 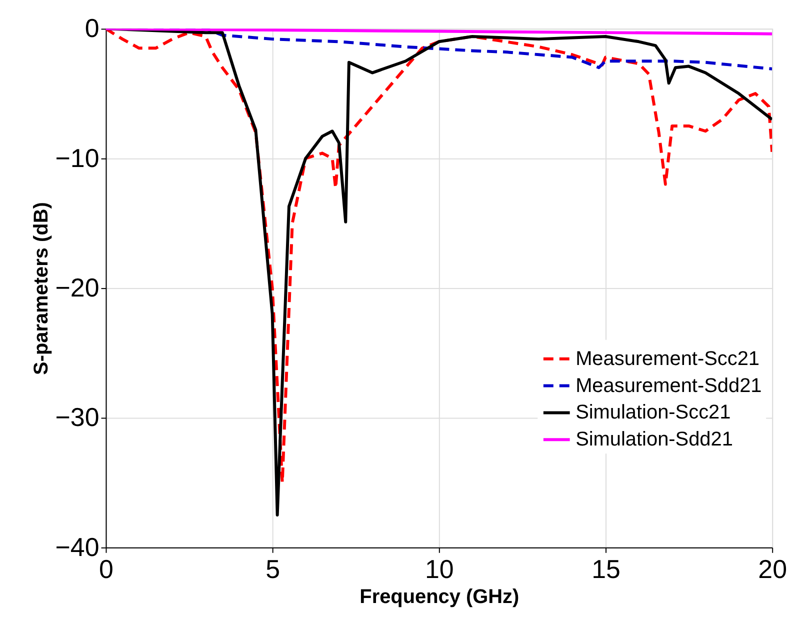 I want to click on x-tick-label: 15, so click(x=606, y=570).